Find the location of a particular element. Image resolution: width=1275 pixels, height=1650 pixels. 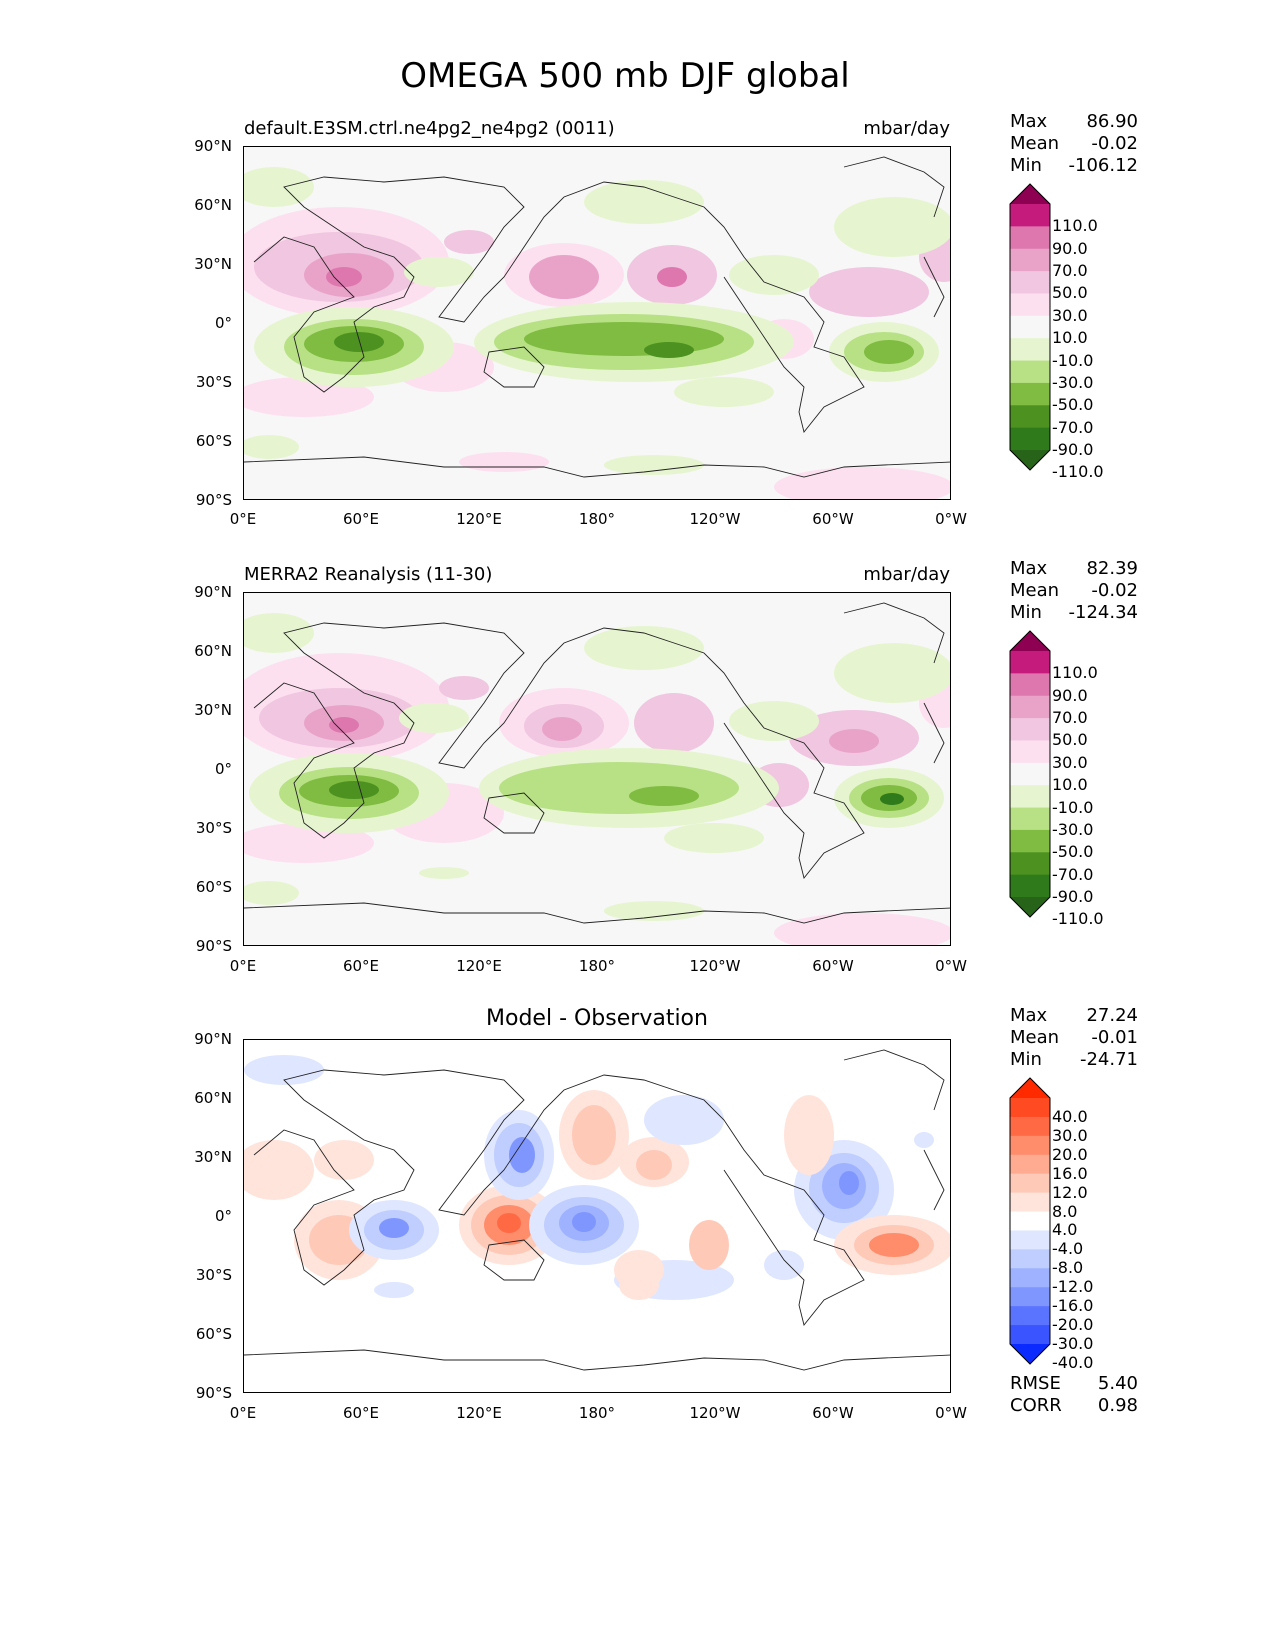

lon-tick: 0°W is located at coordinates (951, 1413).